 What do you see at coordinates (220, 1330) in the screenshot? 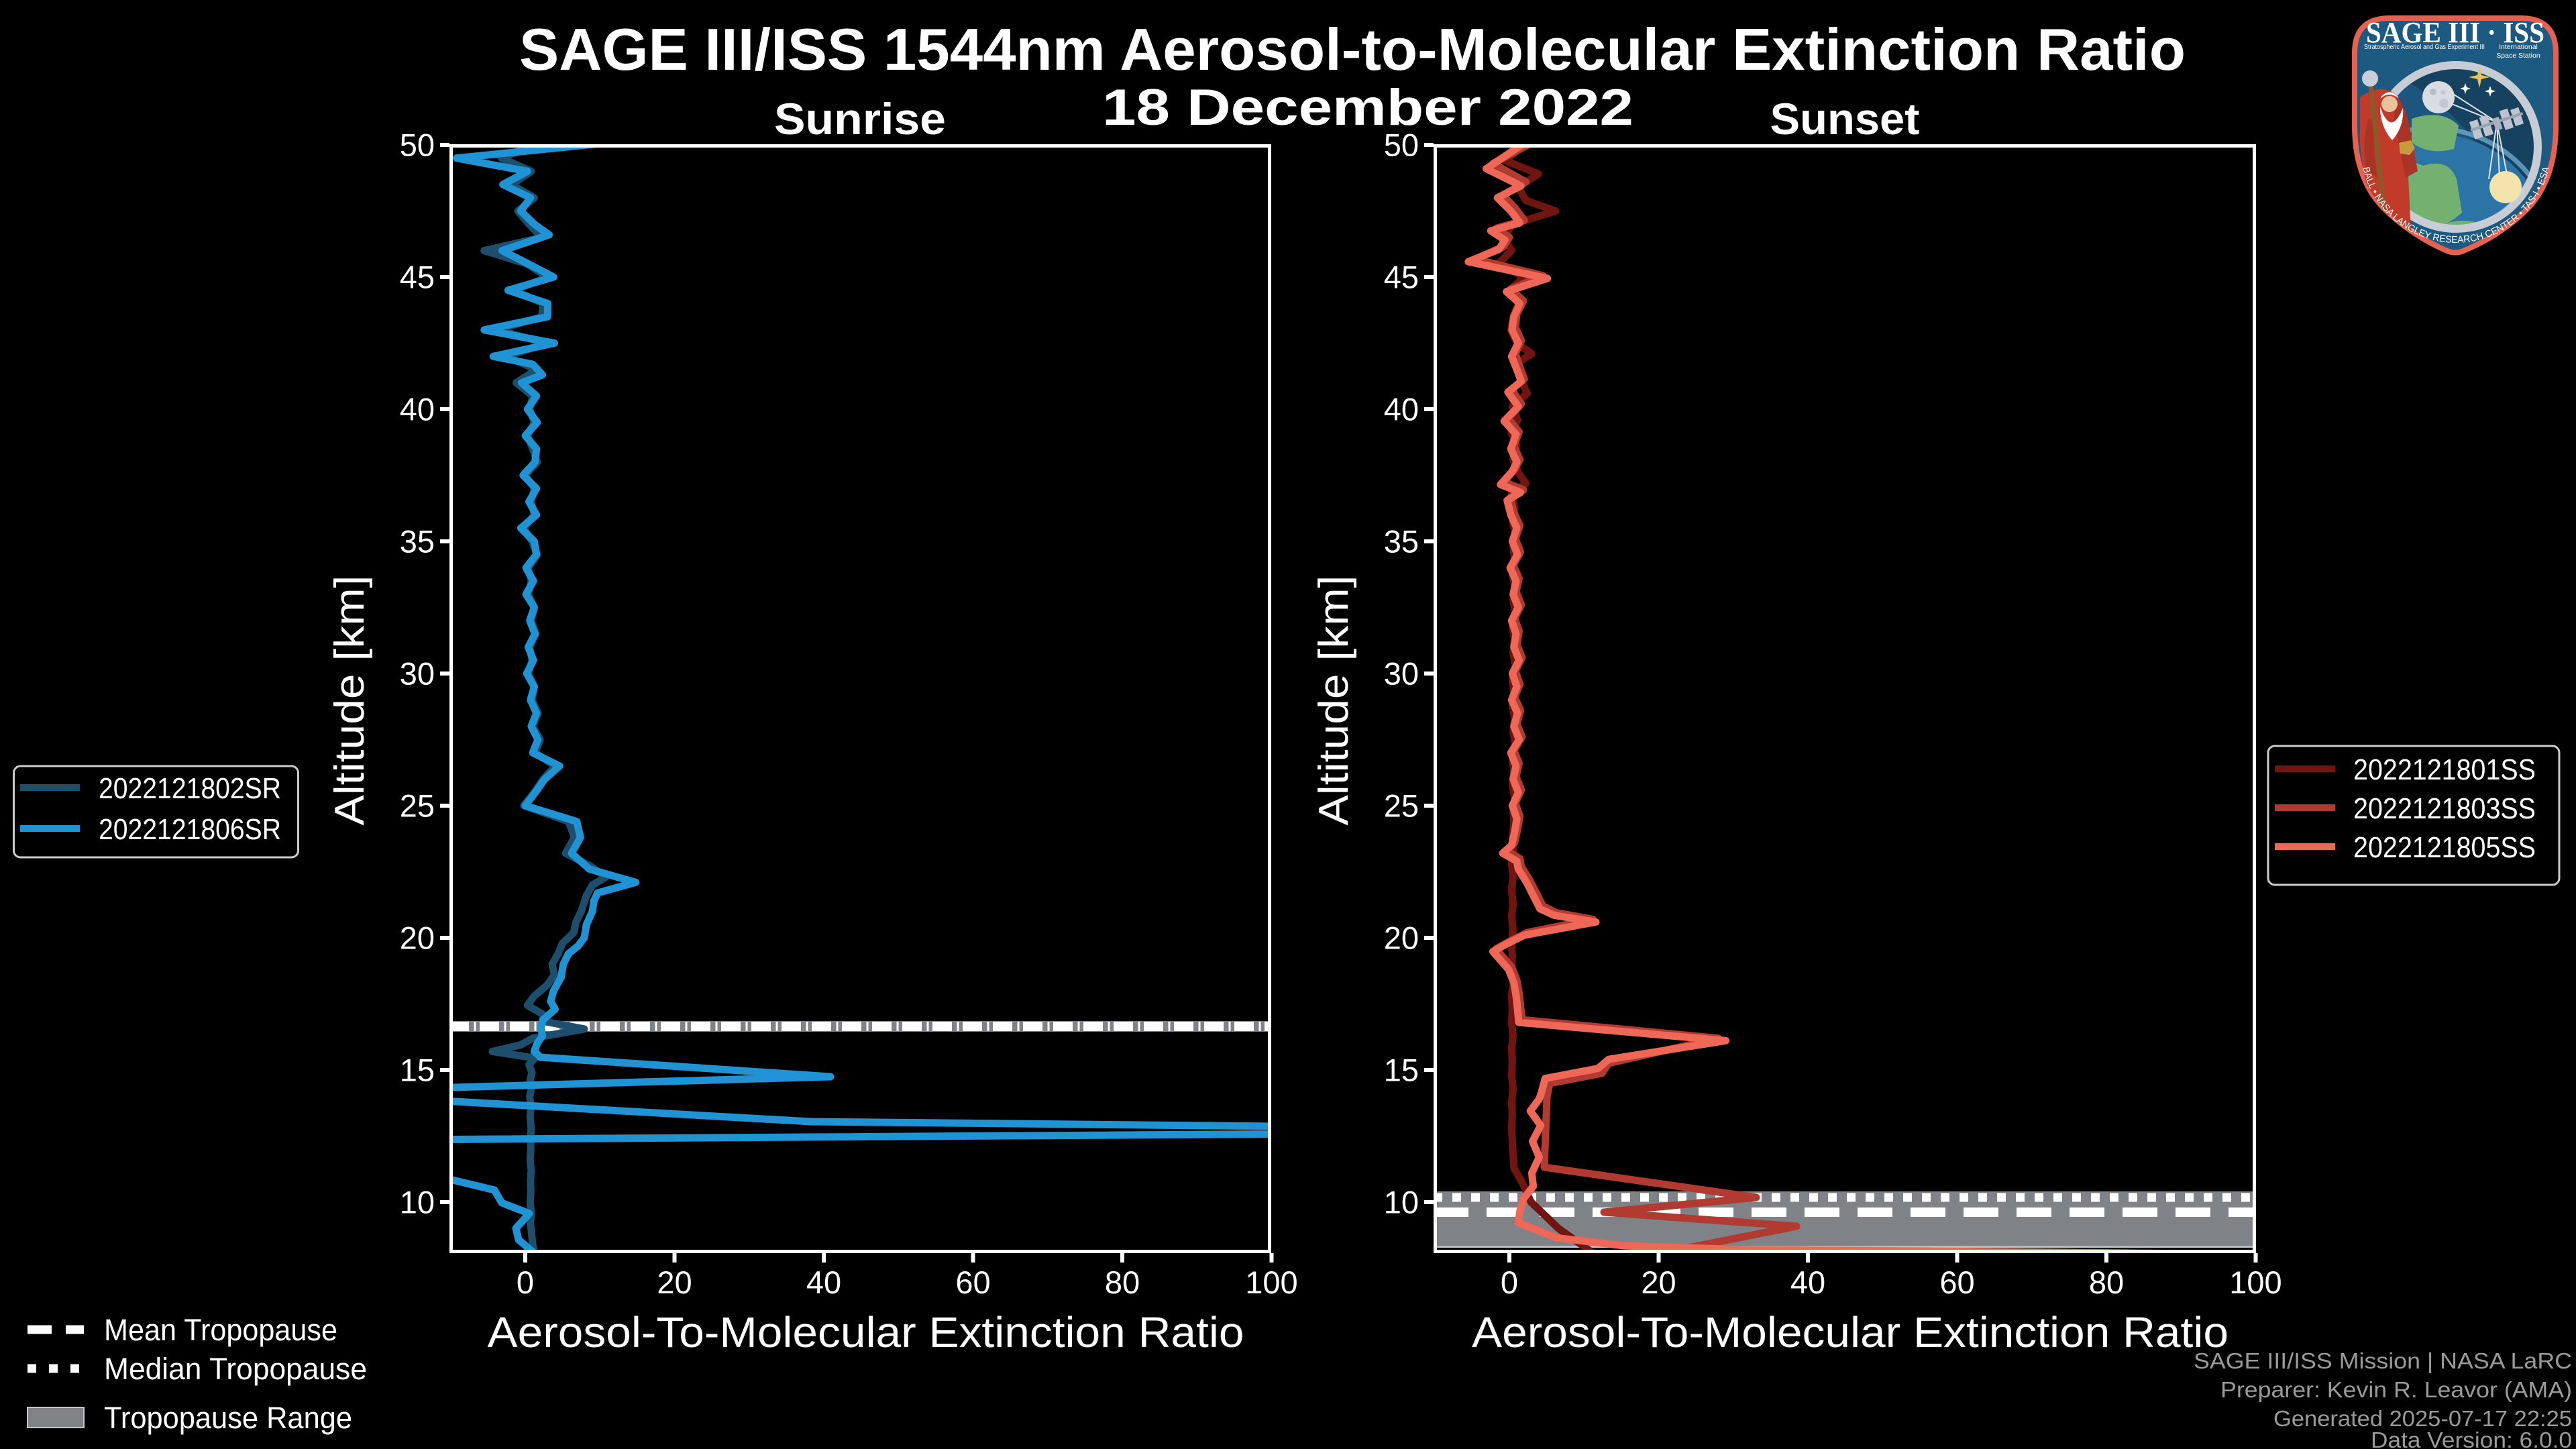
I see `svg-text: Mean Tropopause` at bounding box center [220, 1330].